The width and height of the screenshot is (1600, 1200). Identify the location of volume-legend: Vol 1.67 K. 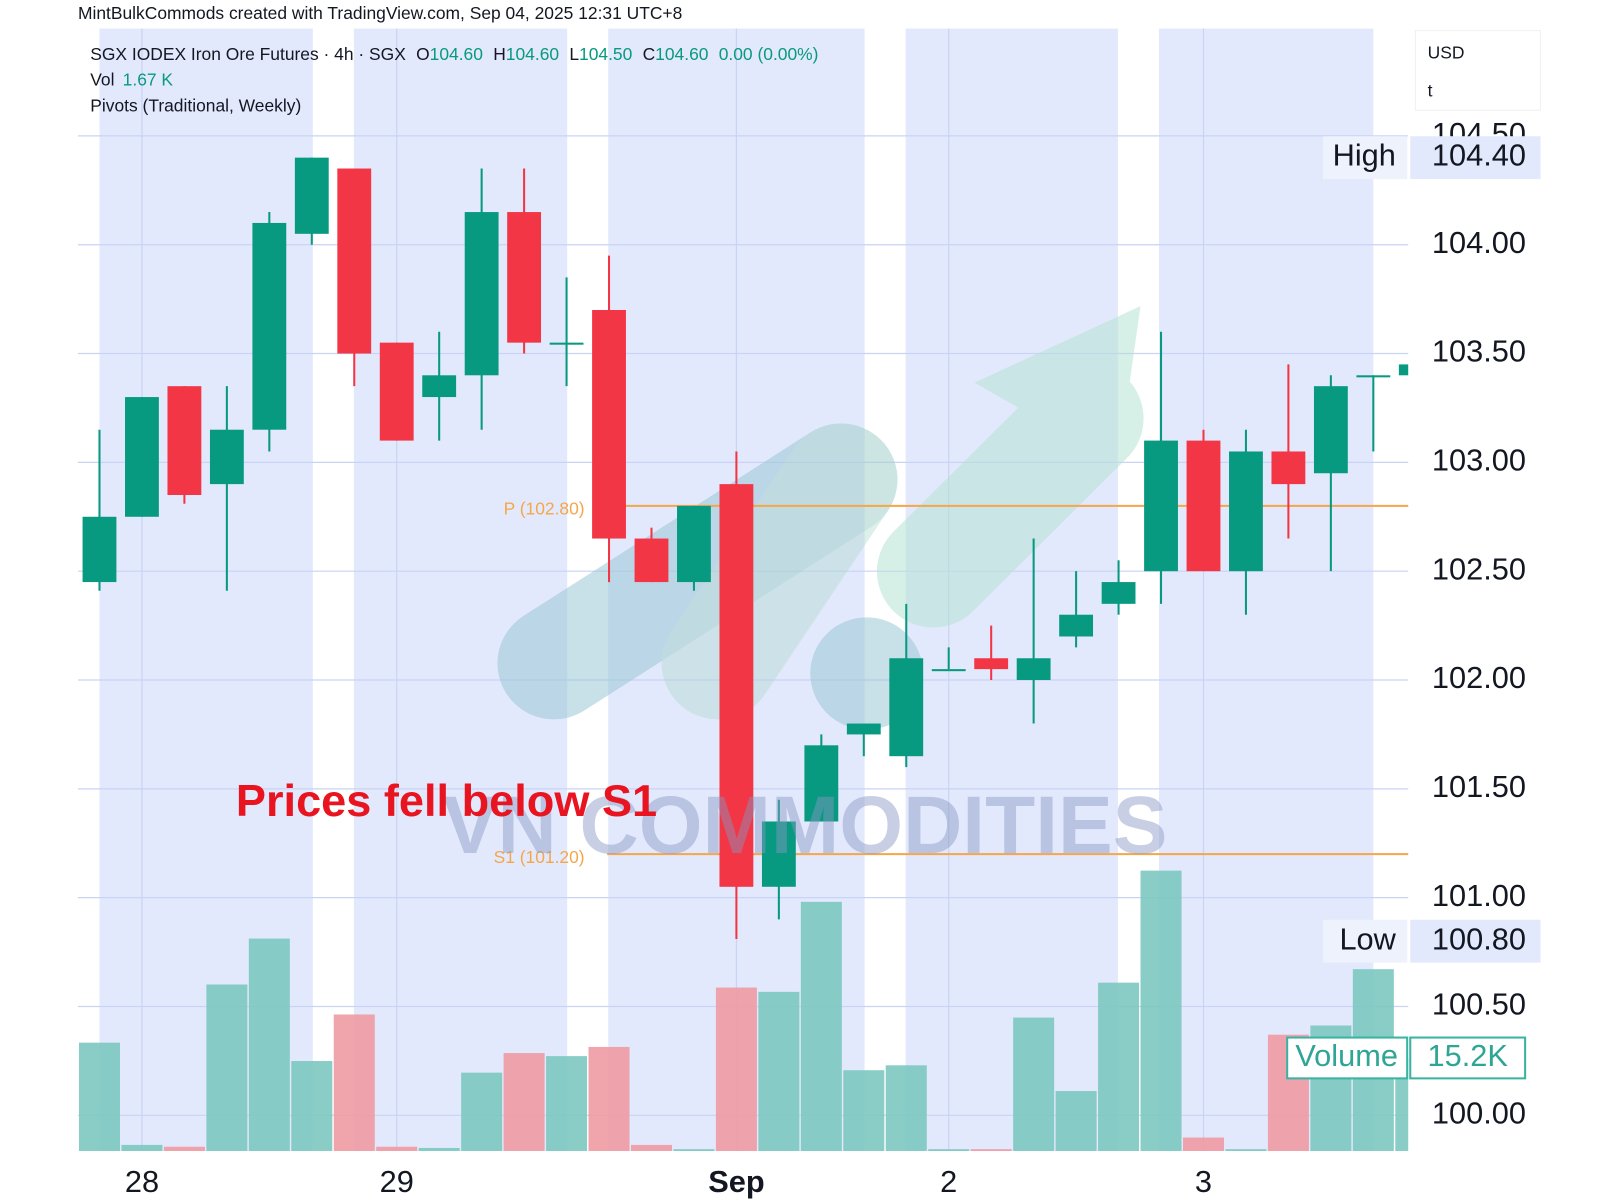
(131, 79).